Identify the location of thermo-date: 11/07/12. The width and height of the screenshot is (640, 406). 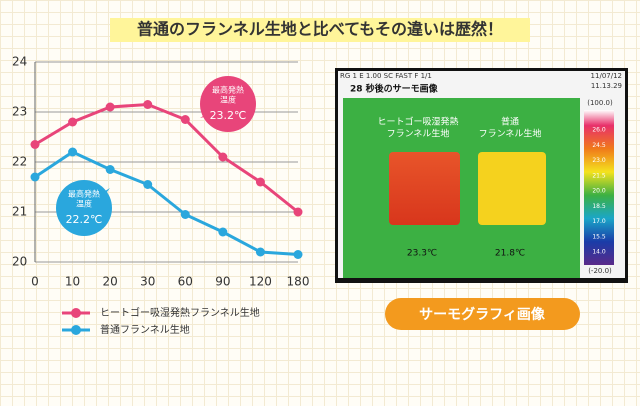
(606, 76).